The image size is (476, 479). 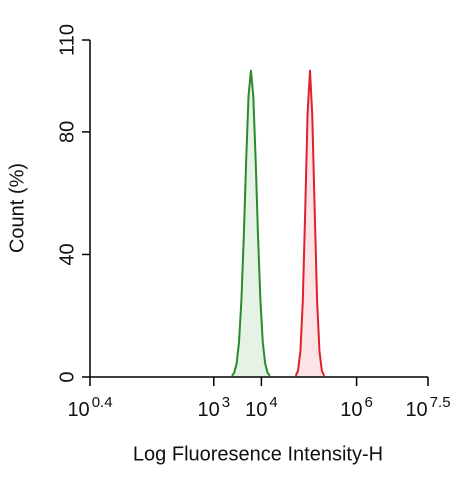 What do you see at coordinates (17, 208) in the screenshot?
I see `y-axis-label: Count (%)` at bounding box center [17, 208].